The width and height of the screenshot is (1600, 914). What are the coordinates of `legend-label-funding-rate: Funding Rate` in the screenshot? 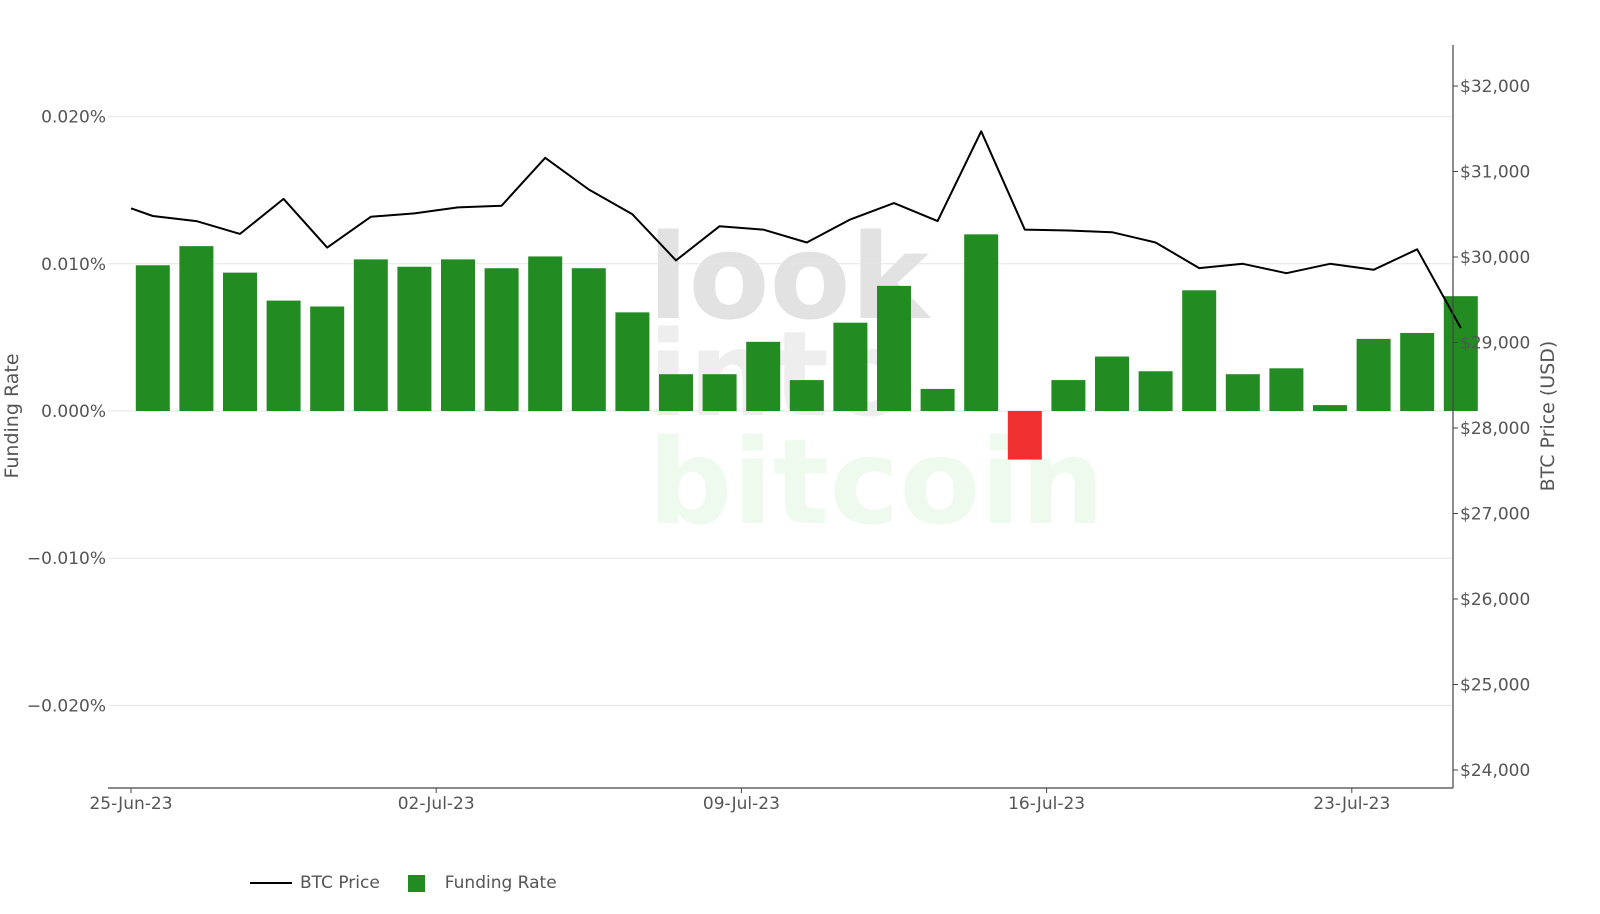 It's located at (500, 883).